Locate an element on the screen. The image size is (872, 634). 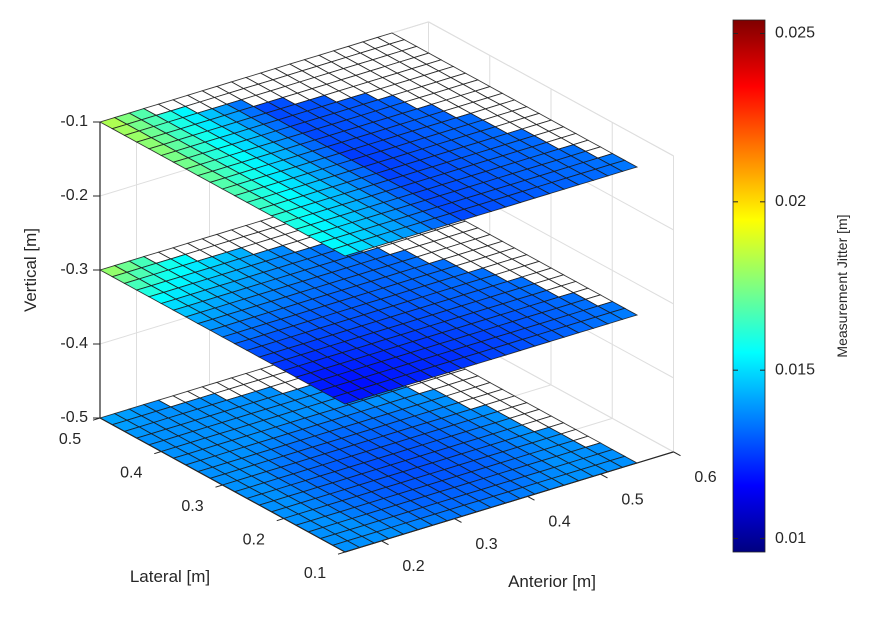
y-axis-label: Lateral [m] is located at coordinates (170, 576).